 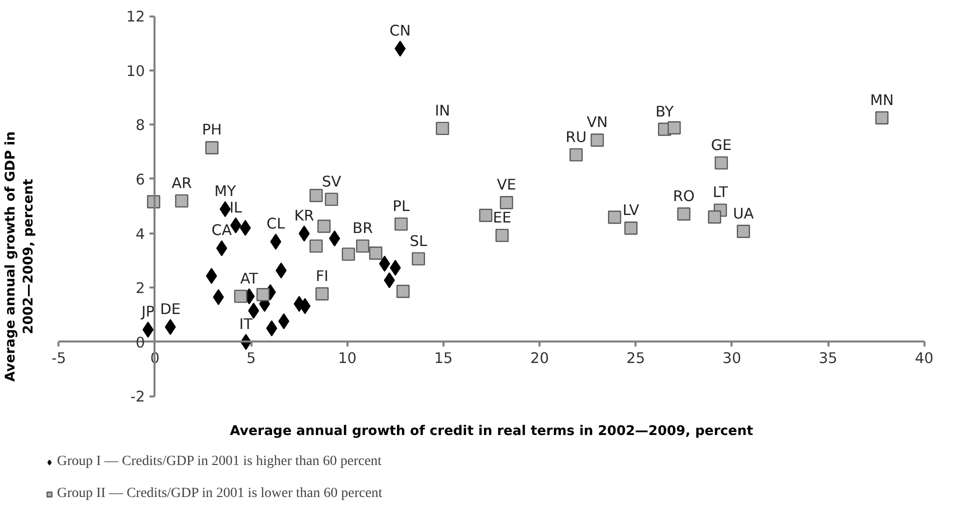 I want to click on annotation: CA, so click(x=222, y=231).